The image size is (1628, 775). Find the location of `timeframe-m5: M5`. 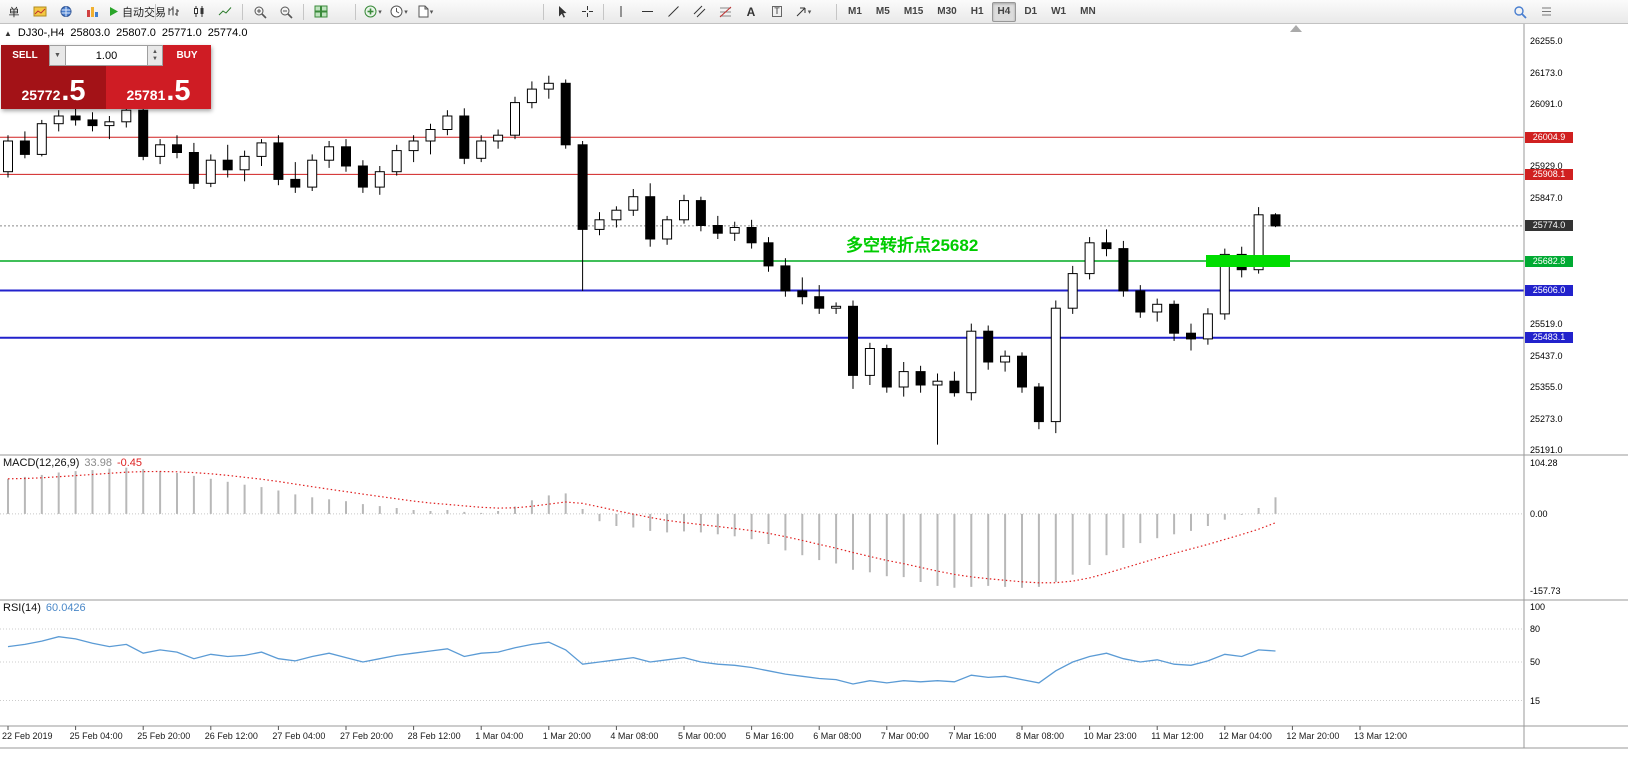

timeframe-m5: M5 is located at coordinates (882, 11).